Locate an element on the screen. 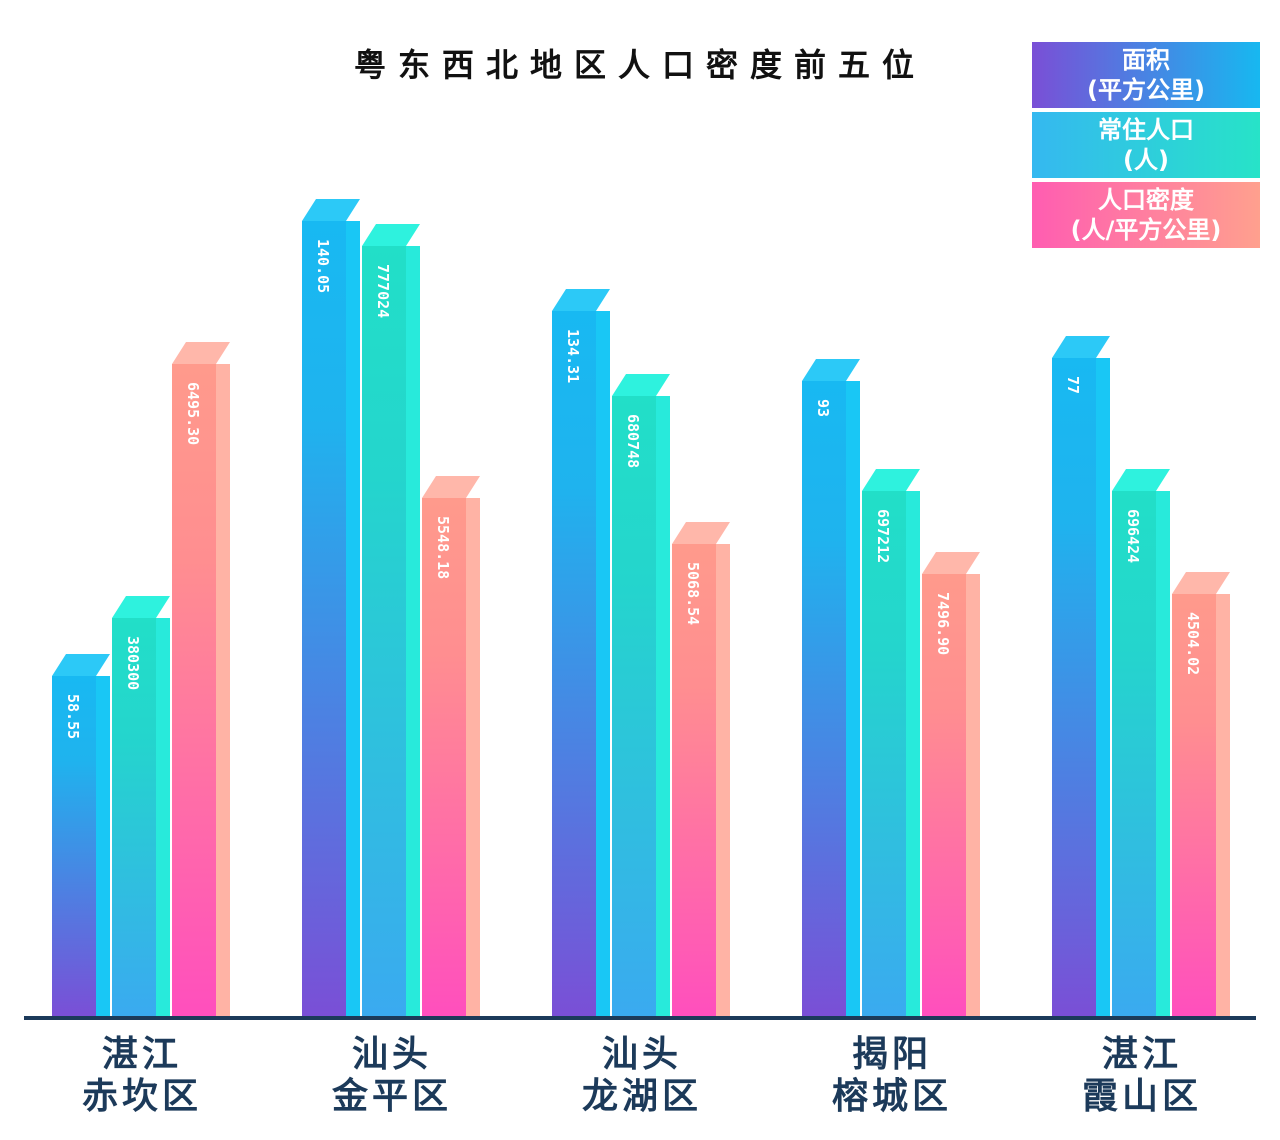 The width and height of the screenshot is (1280, 1140). bar-value-label: 696424 is located at coordinates (1133, 536).